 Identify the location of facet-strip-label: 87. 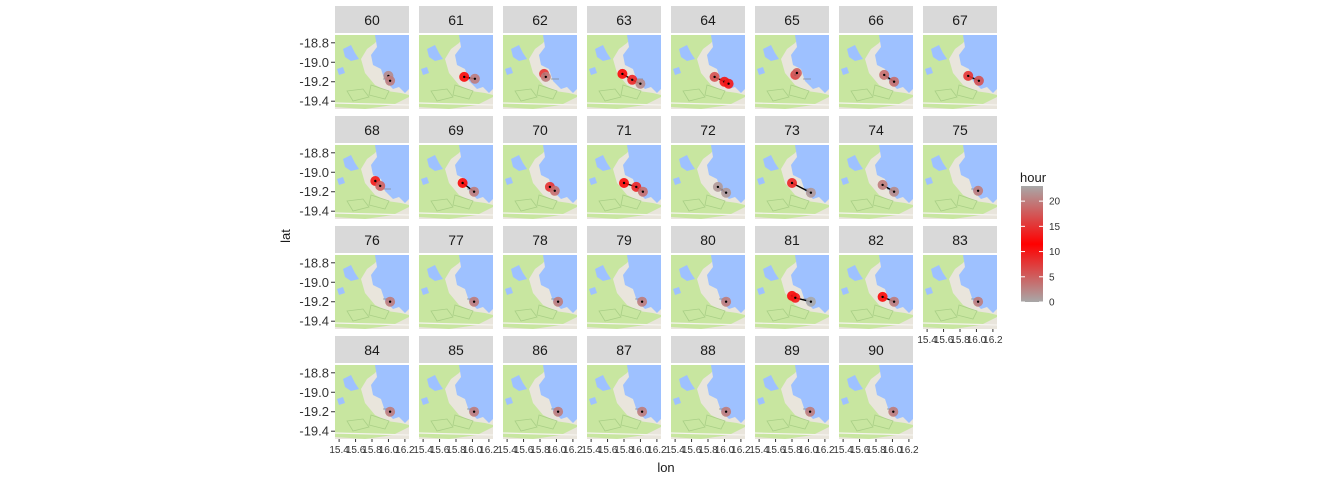
(624, 350).